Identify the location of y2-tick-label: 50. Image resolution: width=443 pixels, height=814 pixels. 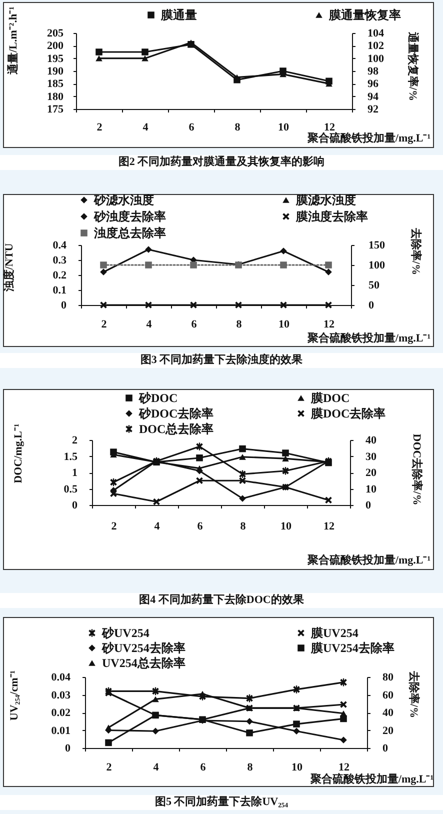
(374, 286).